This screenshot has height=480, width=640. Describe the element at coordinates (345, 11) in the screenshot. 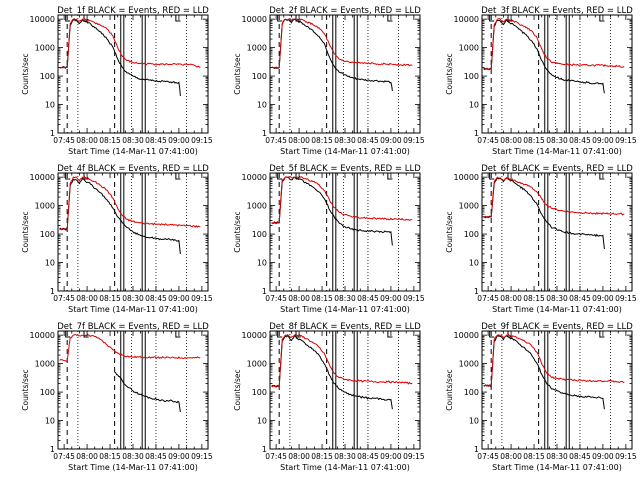

I see `chart-title: Det_2f BLACK = Events, RED = LLD` at that location.